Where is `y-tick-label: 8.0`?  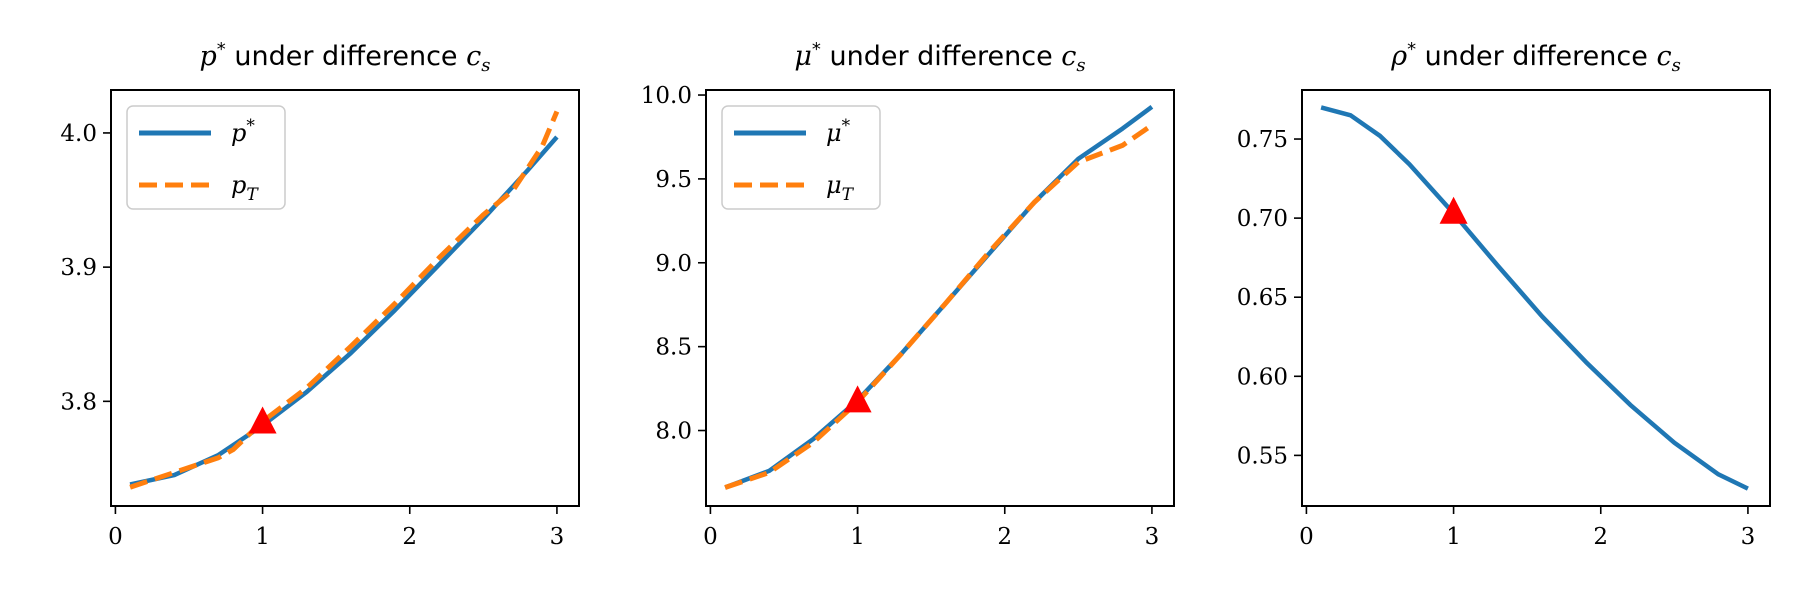
y-tick-label: 8.0 is located at coordinates (673, 432).